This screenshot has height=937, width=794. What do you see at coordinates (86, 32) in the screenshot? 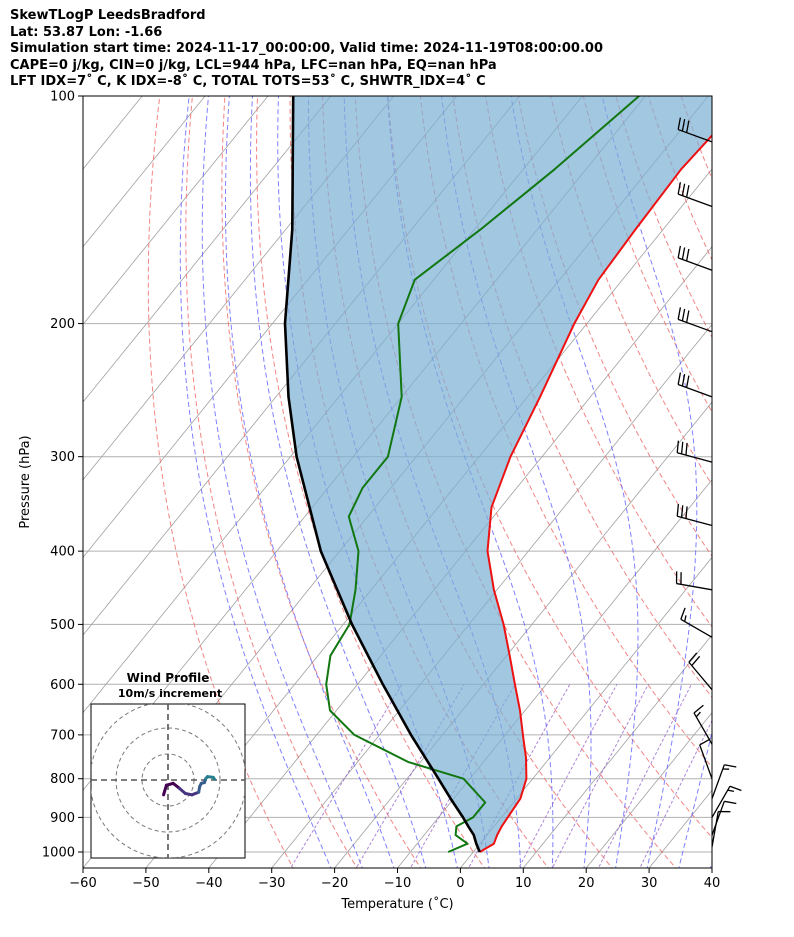
I see `location-text: Lat: 53.87 Lon: -1.66` at bounding box center [86, 32].